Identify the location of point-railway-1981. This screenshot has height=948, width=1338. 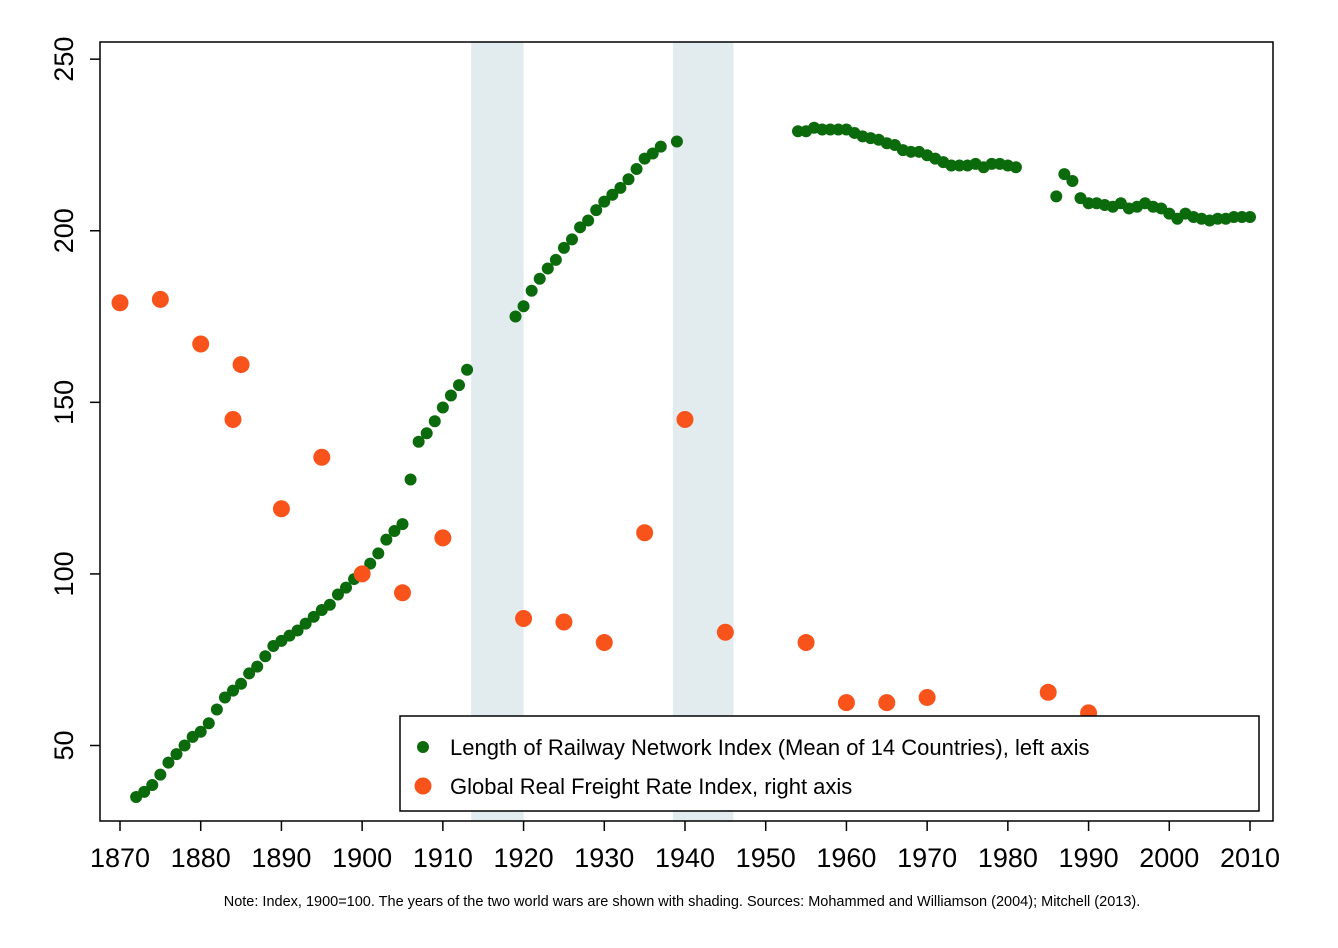
(1015, 167).